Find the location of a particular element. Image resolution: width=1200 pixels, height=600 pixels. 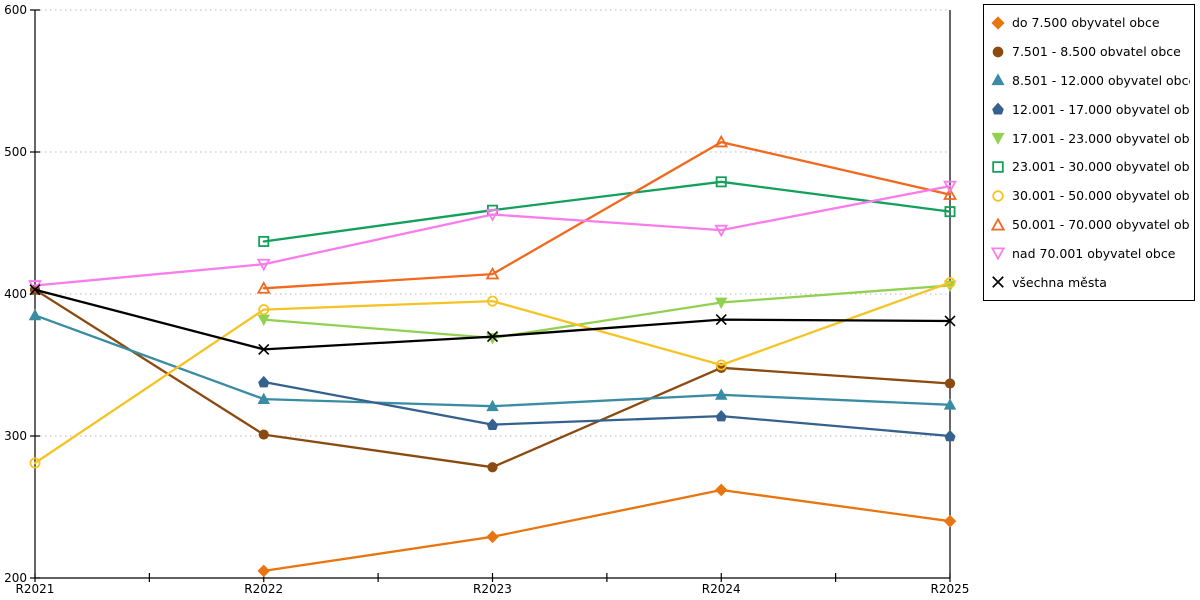

y-tick-label: 300 is located at coordinates (15, 436).